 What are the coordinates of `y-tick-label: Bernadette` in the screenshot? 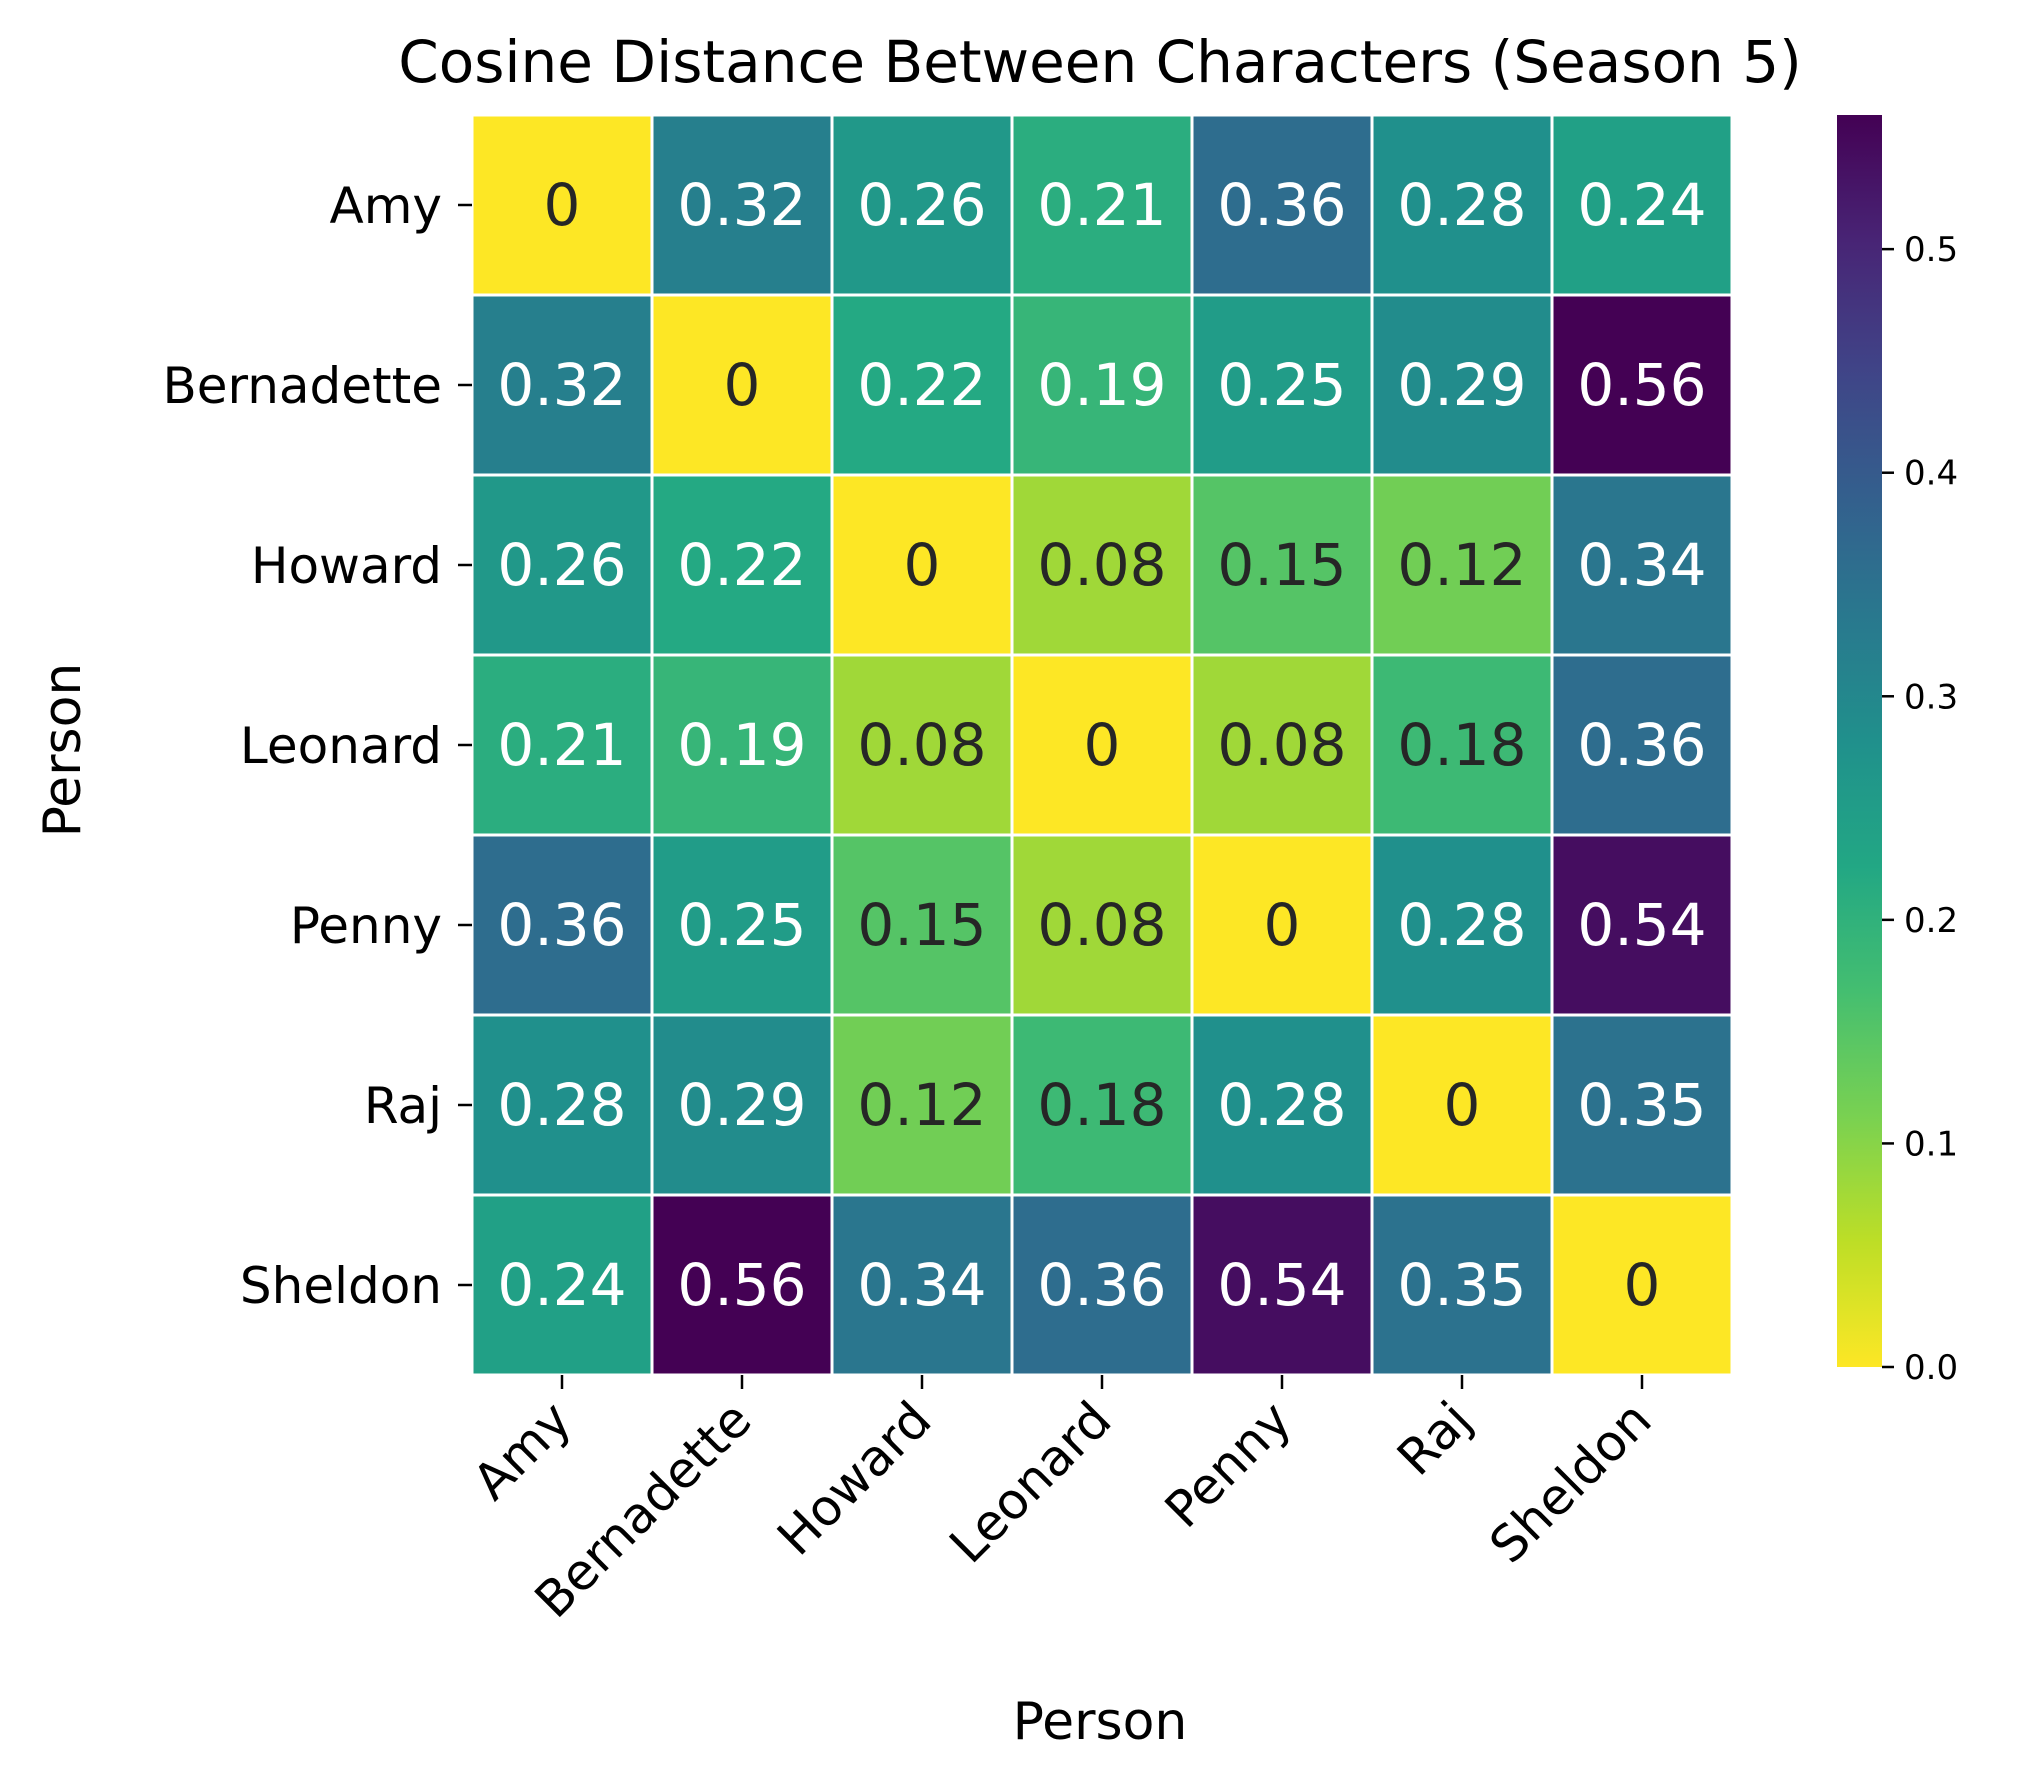 It's located at (302, 386).